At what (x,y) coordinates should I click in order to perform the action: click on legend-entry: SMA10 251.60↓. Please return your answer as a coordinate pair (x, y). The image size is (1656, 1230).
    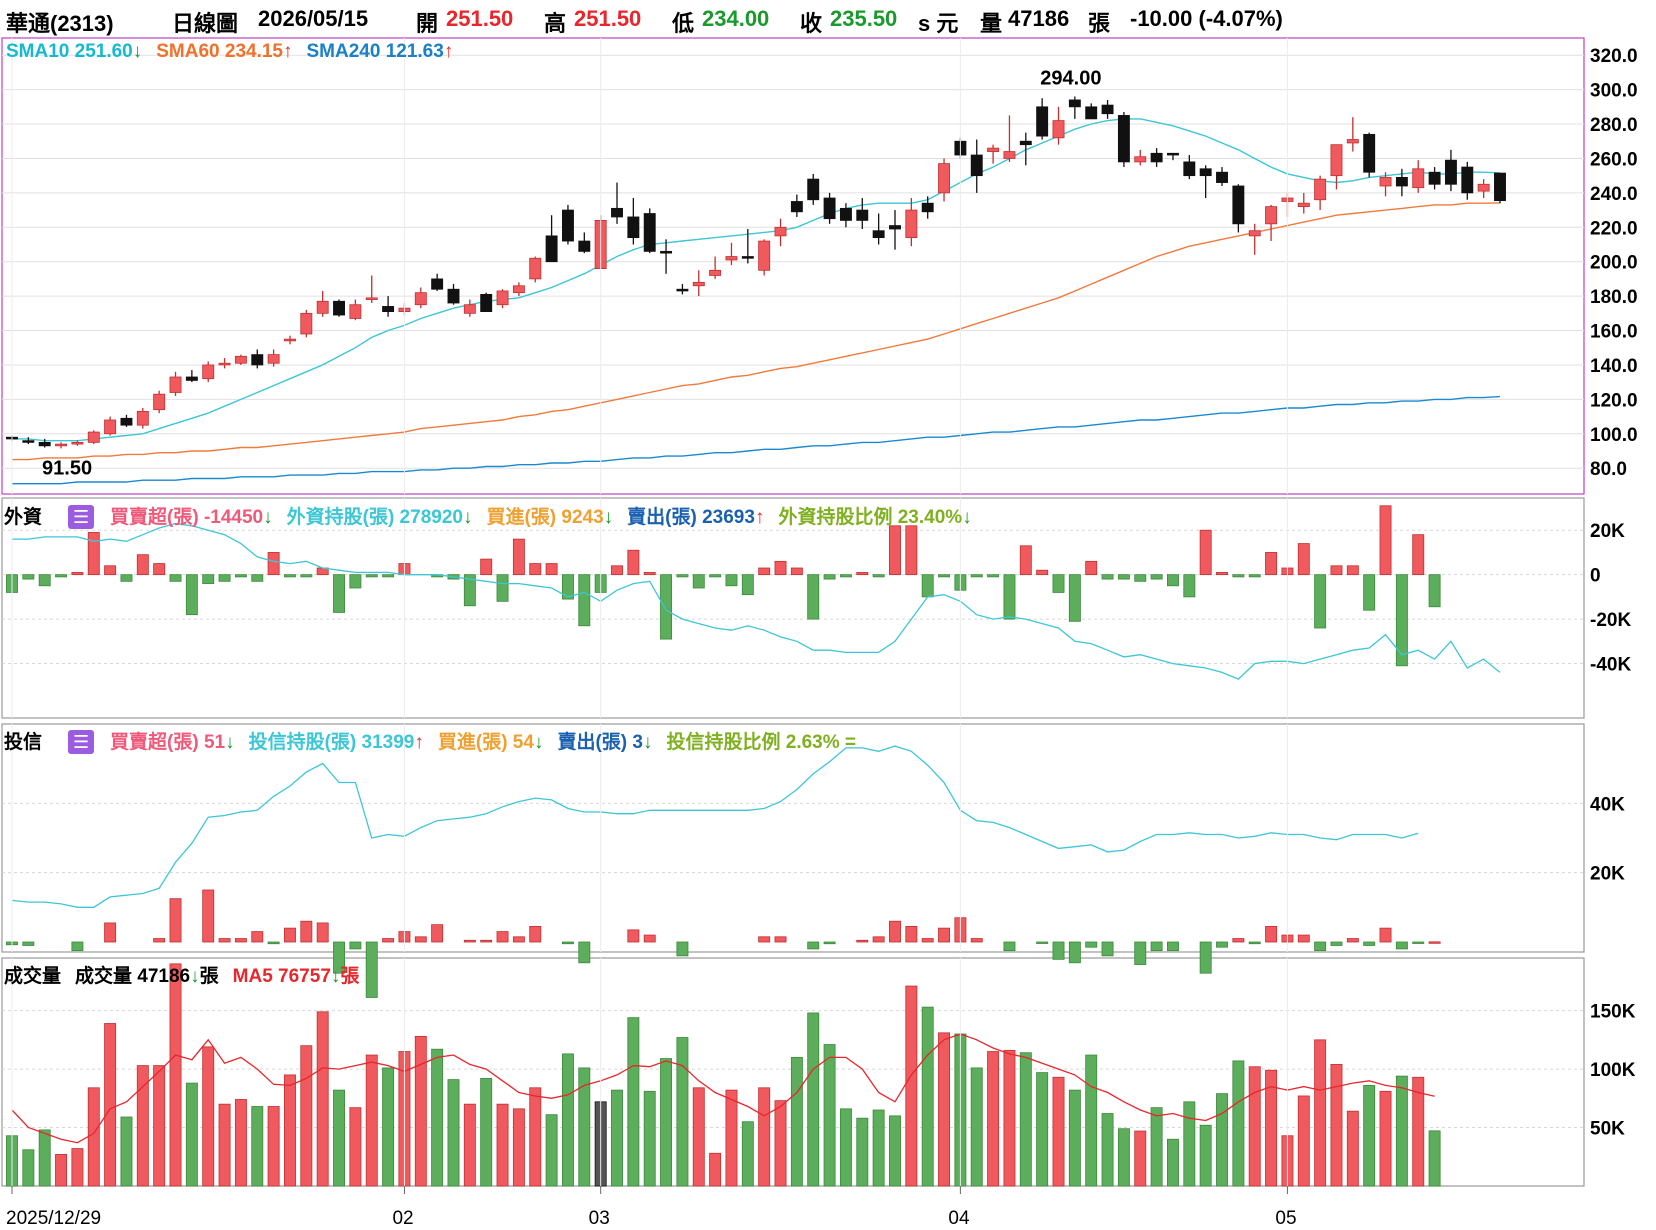
    Looking at the image, I should click on (74, 51).